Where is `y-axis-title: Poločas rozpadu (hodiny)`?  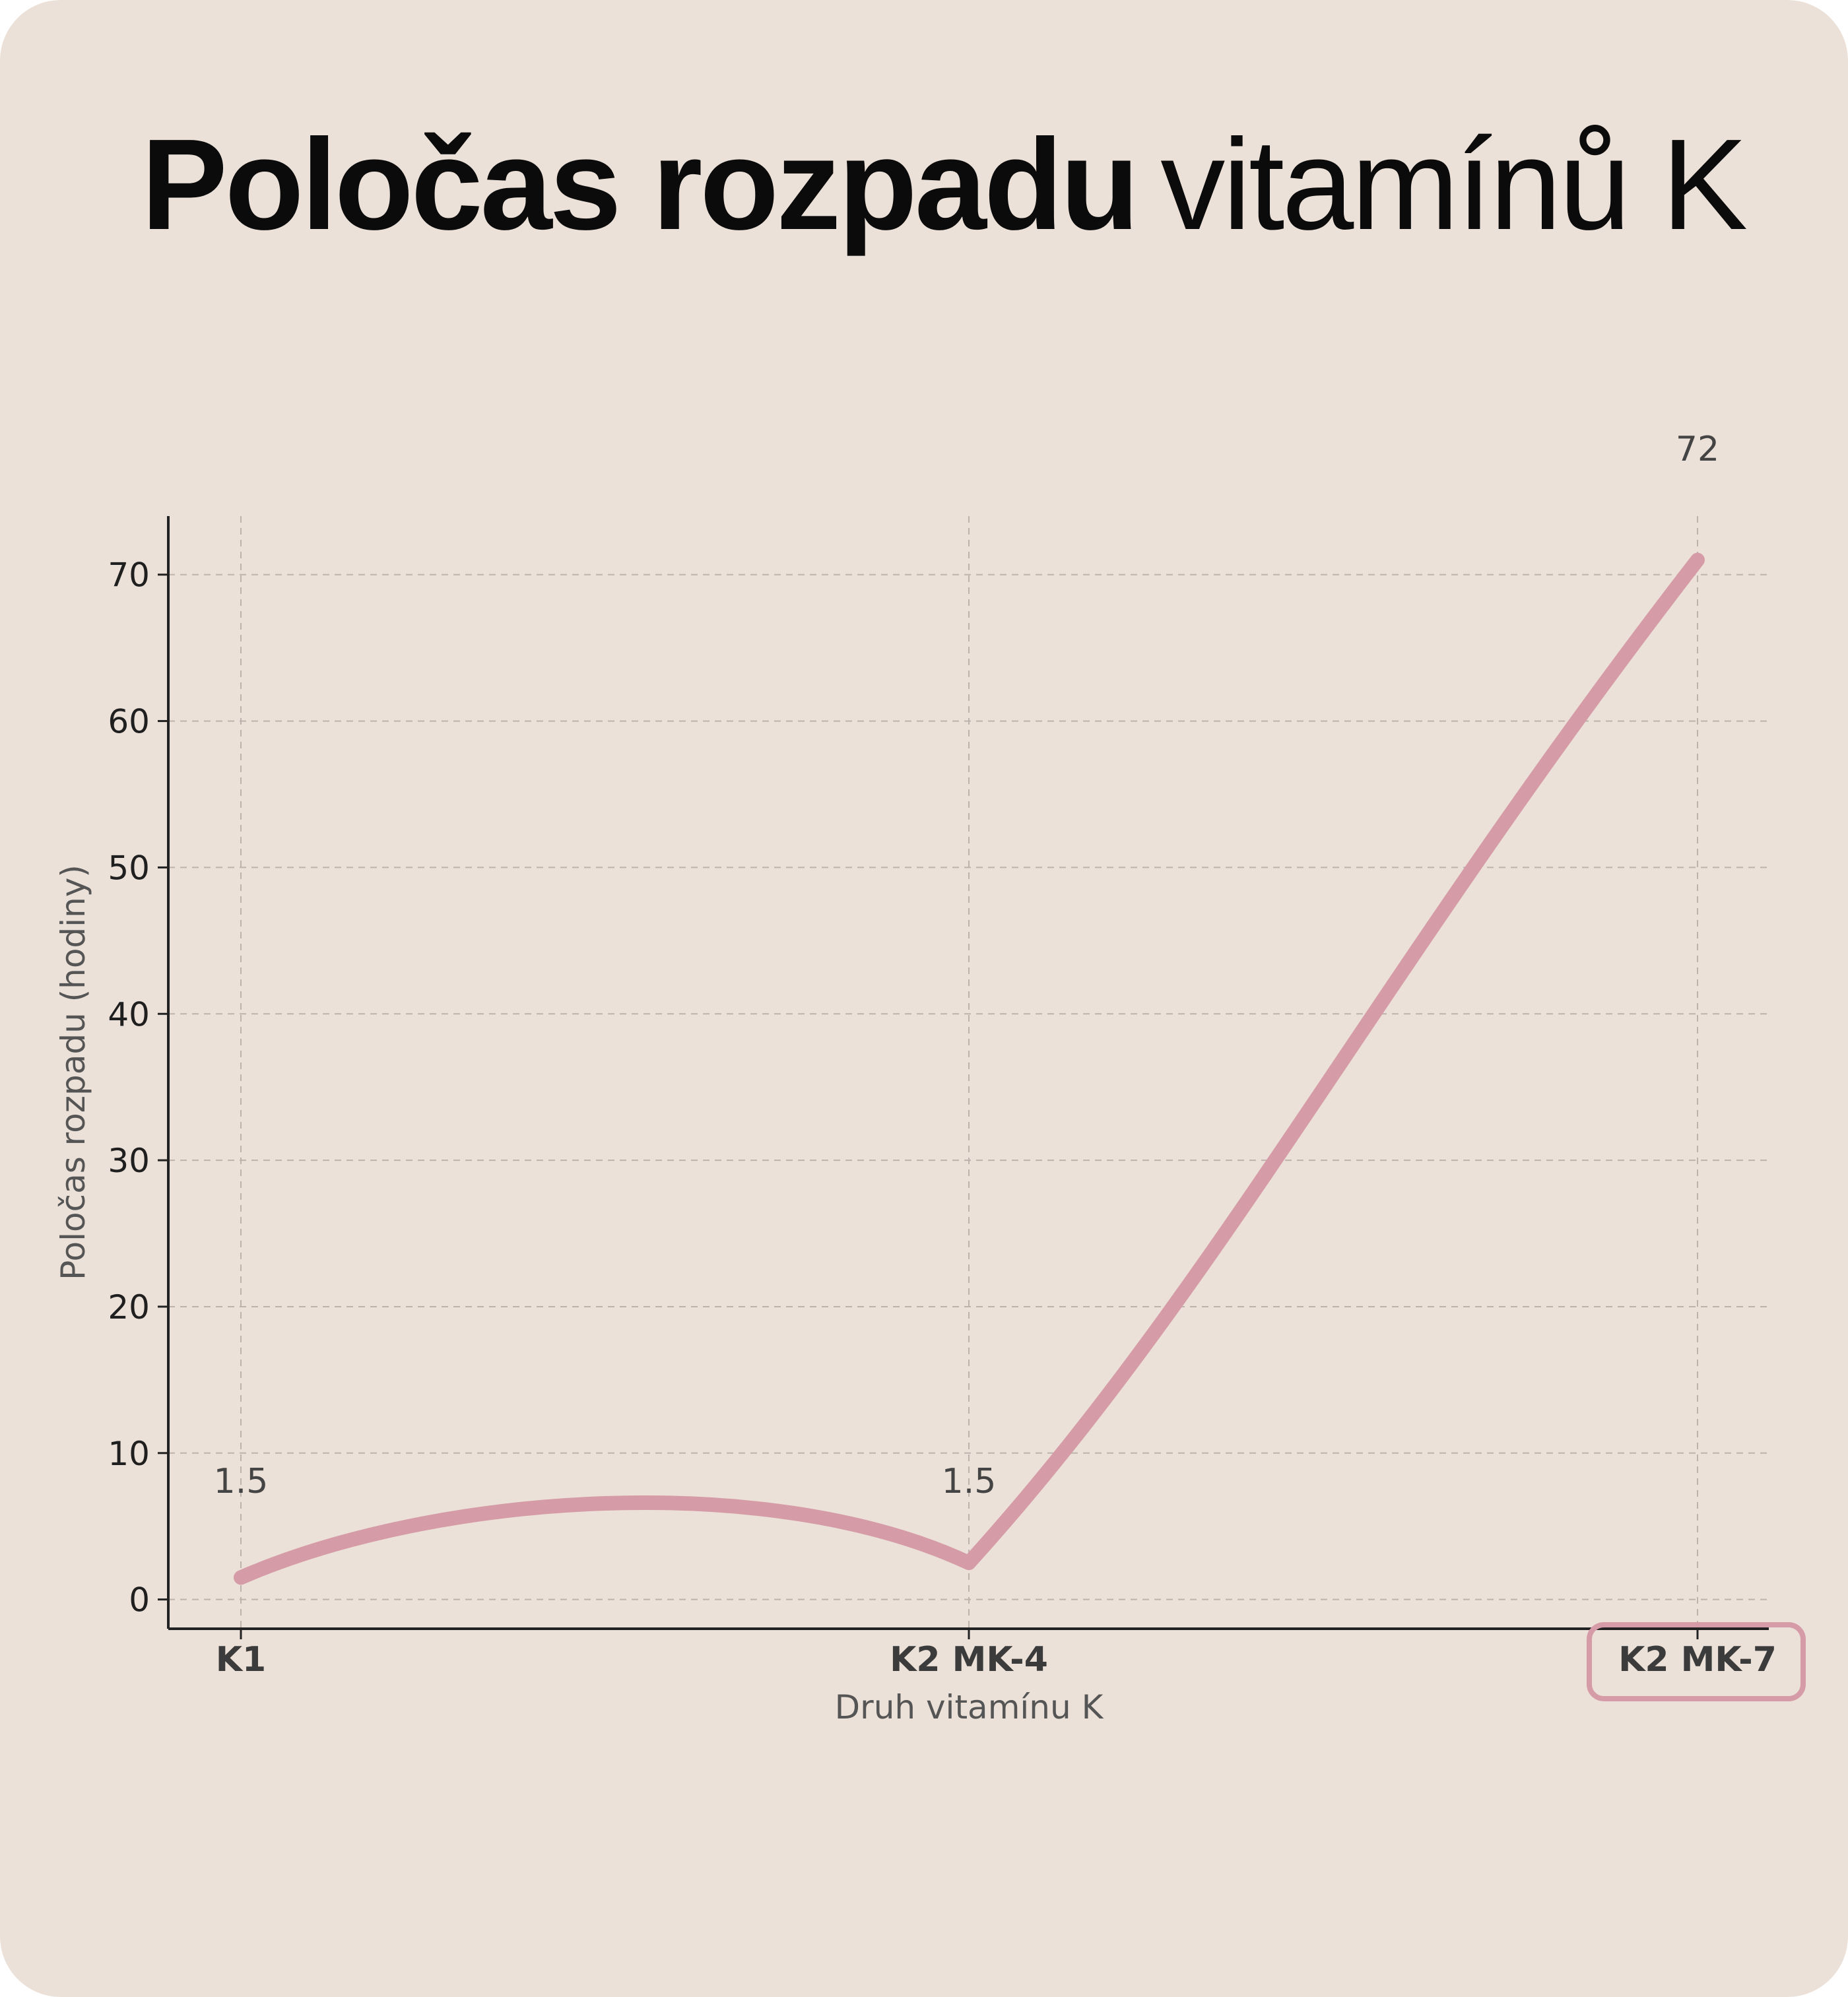 y-axis-title: Poločas rozpadu (hodiny) is located at coordinates (73, 1072).